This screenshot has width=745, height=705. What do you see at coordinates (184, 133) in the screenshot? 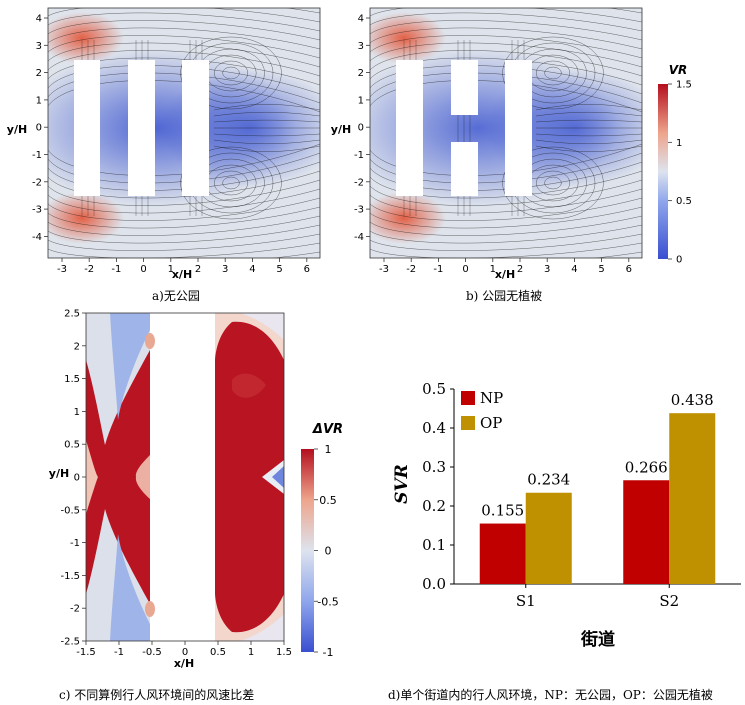
I see `panel-a-frame` at bounding box center [184, 133].